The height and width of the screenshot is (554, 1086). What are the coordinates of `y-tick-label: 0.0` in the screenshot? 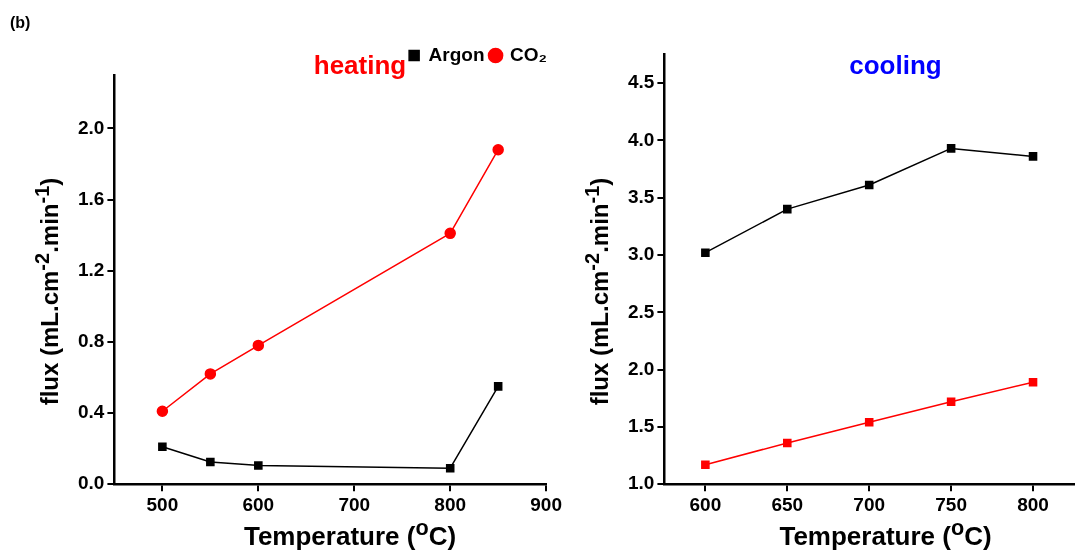 It's located at (91, 483).